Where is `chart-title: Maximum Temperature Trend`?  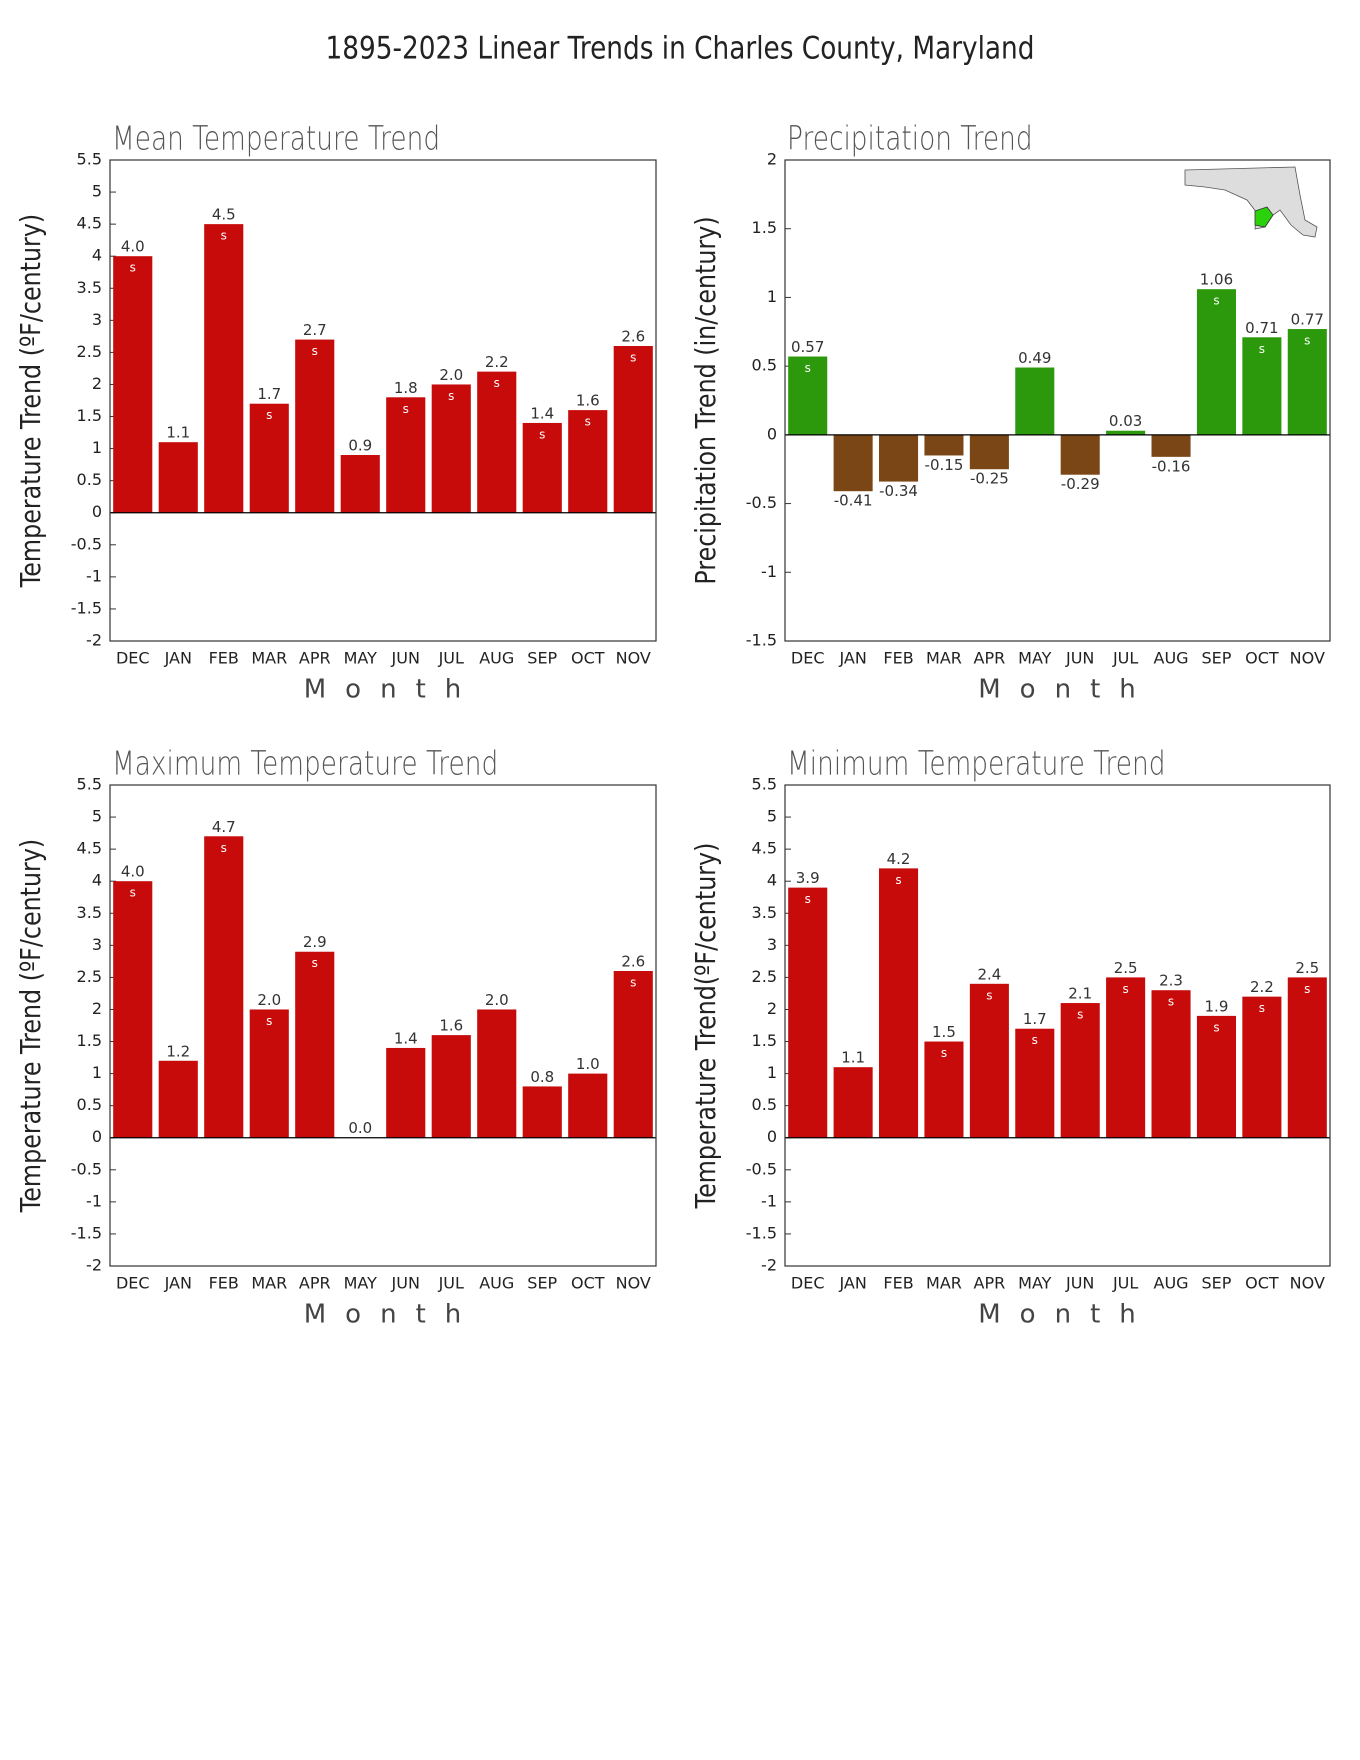 chart-title: Maximum Temperature Trend is located at coordinates (305, 764).